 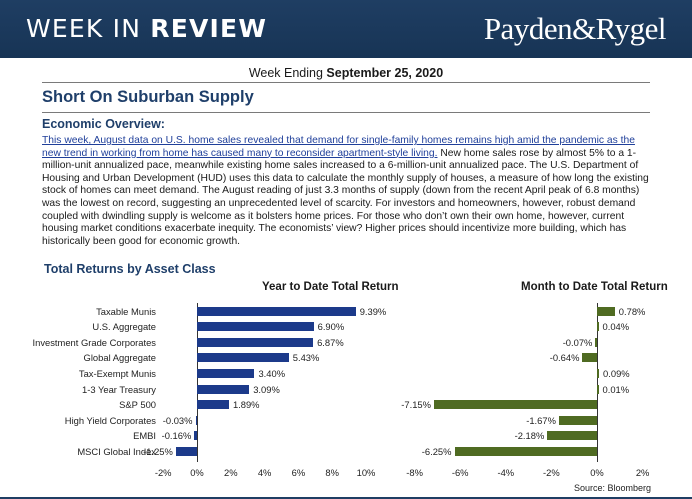 I want to click on payden-rygel-logo: Payden&Rygel, so click(x=575, y=28).